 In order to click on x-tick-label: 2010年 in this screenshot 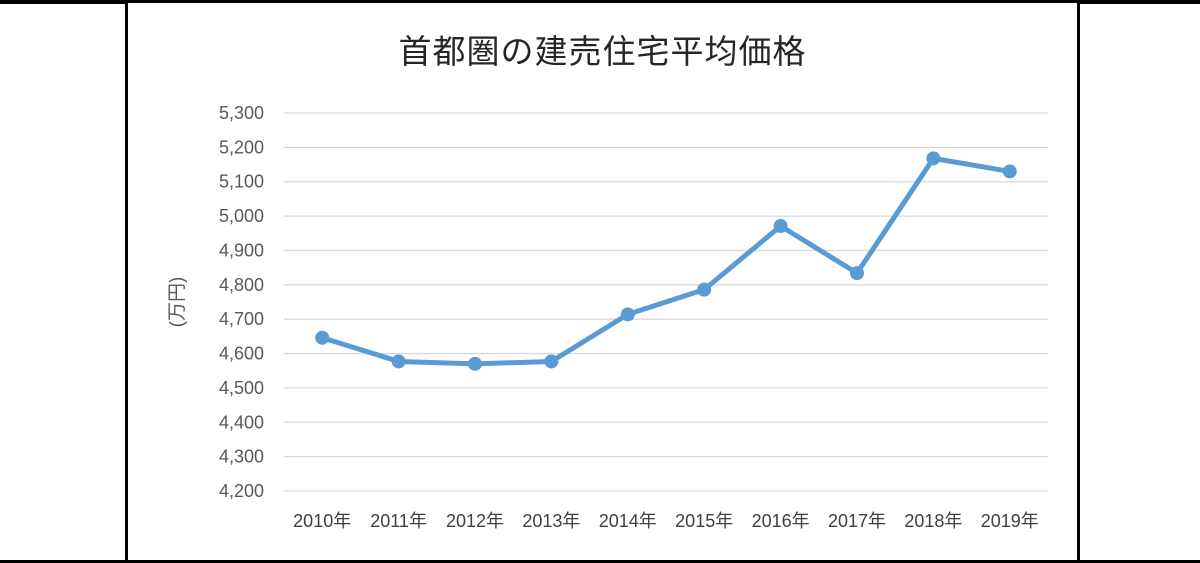, I will do `click(322, 521)`.